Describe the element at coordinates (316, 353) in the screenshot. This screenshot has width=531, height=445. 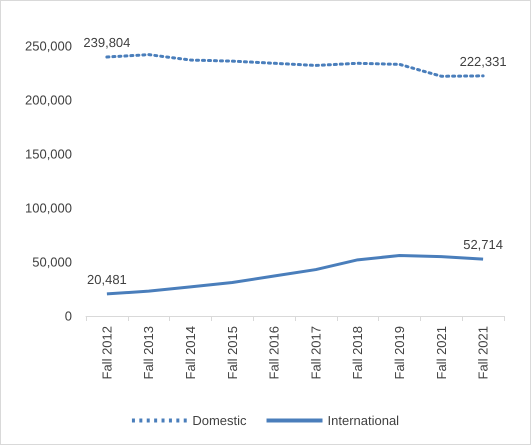
I see `x-tick-label: Fall 2017` at that location.